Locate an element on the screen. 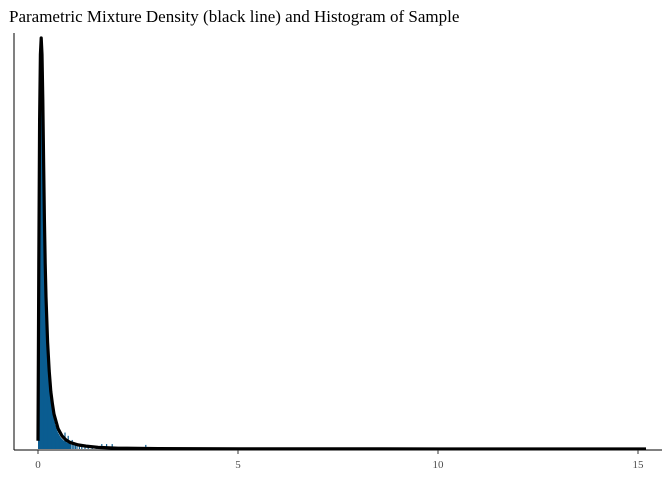  histogram-bars is located at coordinates (92, 244).